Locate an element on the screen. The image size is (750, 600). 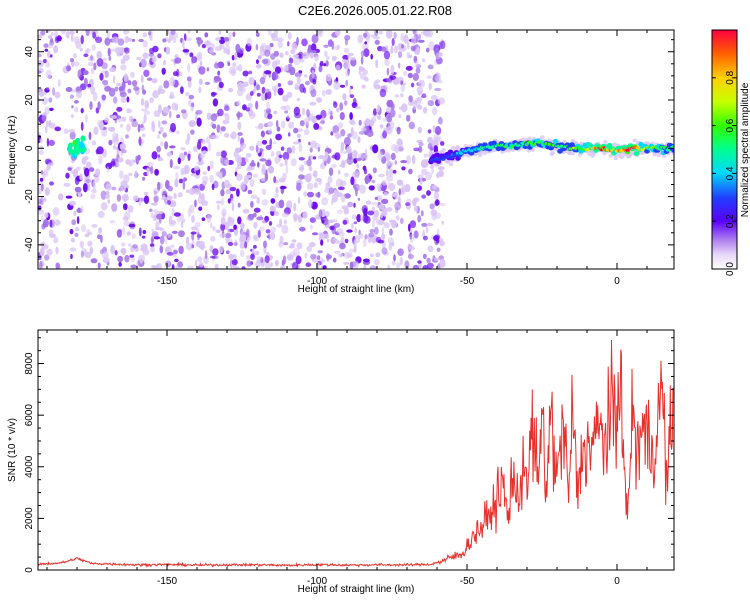
snr-ylabel: SNR (10 * v/v) is located at coordinates (12, 450).